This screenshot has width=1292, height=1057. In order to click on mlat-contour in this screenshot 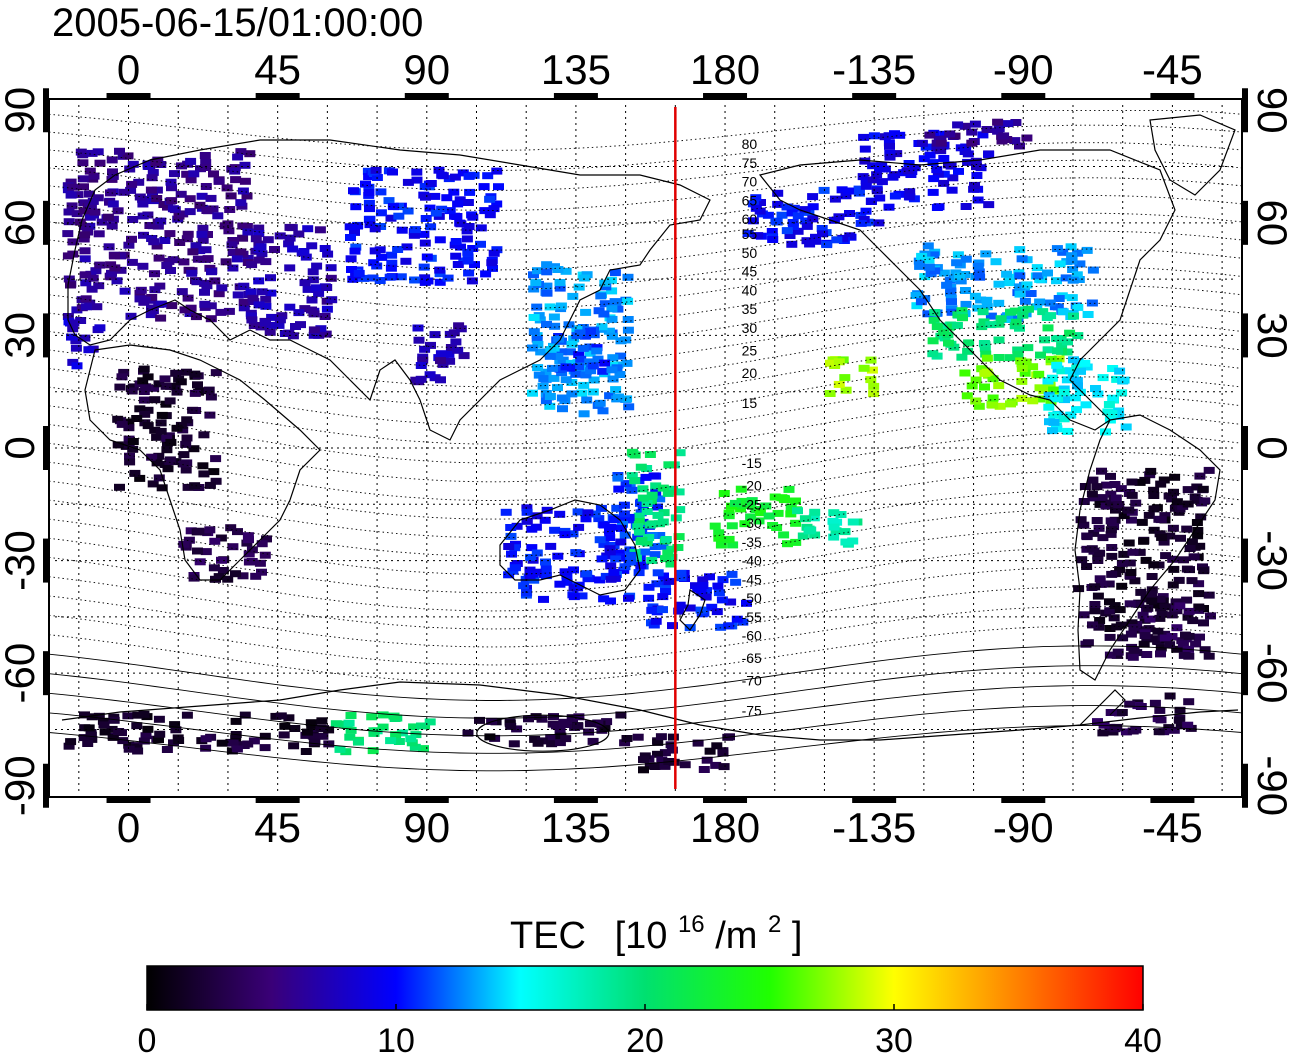, I will do `click(645, 130)`.